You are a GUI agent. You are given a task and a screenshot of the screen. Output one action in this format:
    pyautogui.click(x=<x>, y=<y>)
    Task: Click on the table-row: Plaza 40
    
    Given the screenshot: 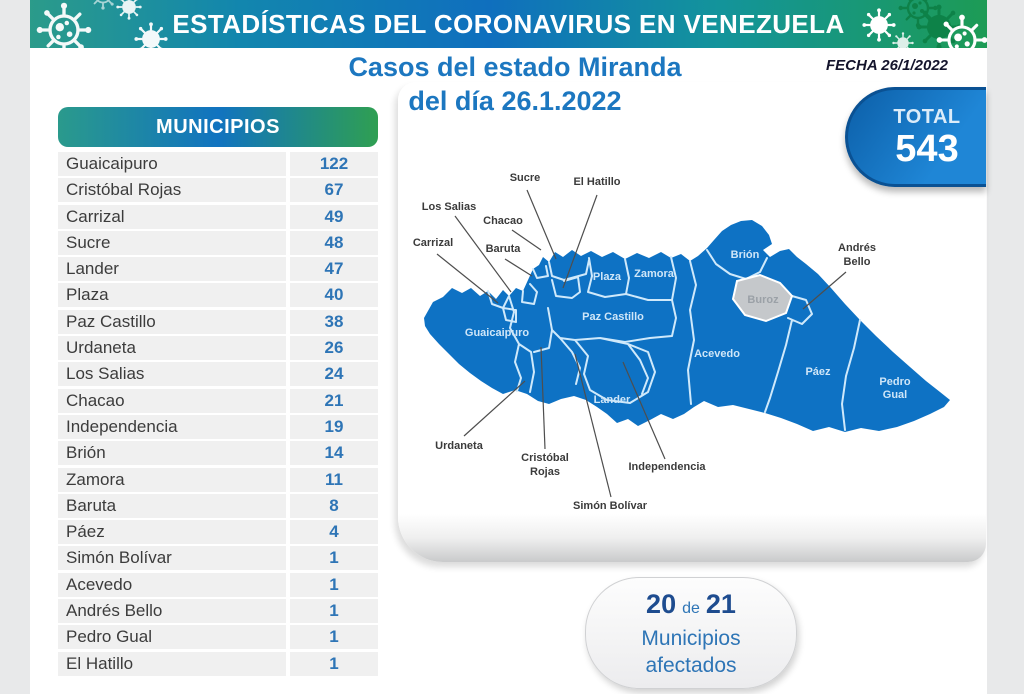 What is the action you would take?
    pyautogui.click(x=218, y=295)
    